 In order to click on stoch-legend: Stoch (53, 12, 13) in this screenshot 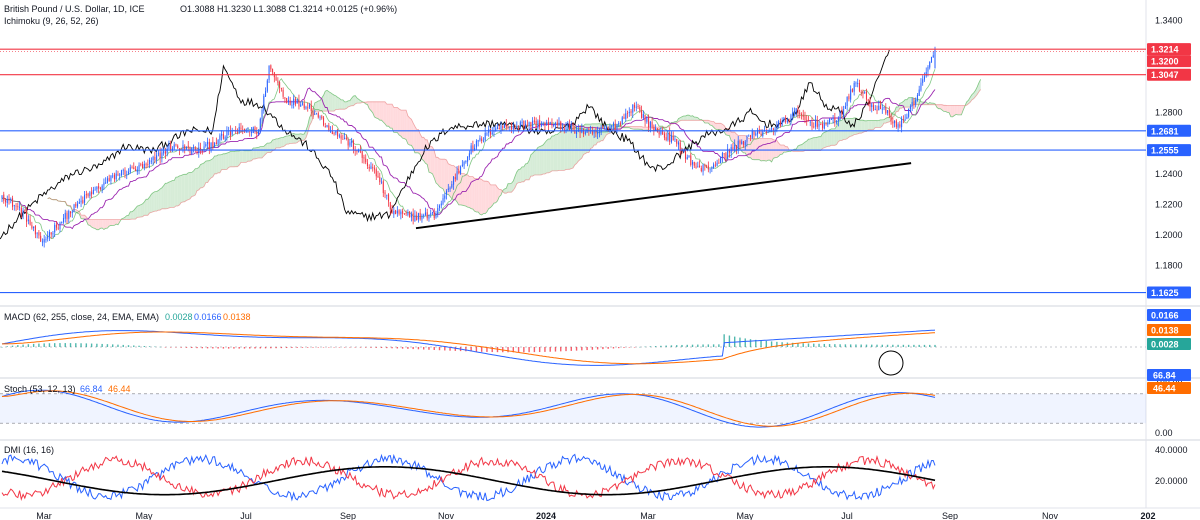, I will do `click(40, 389)`.